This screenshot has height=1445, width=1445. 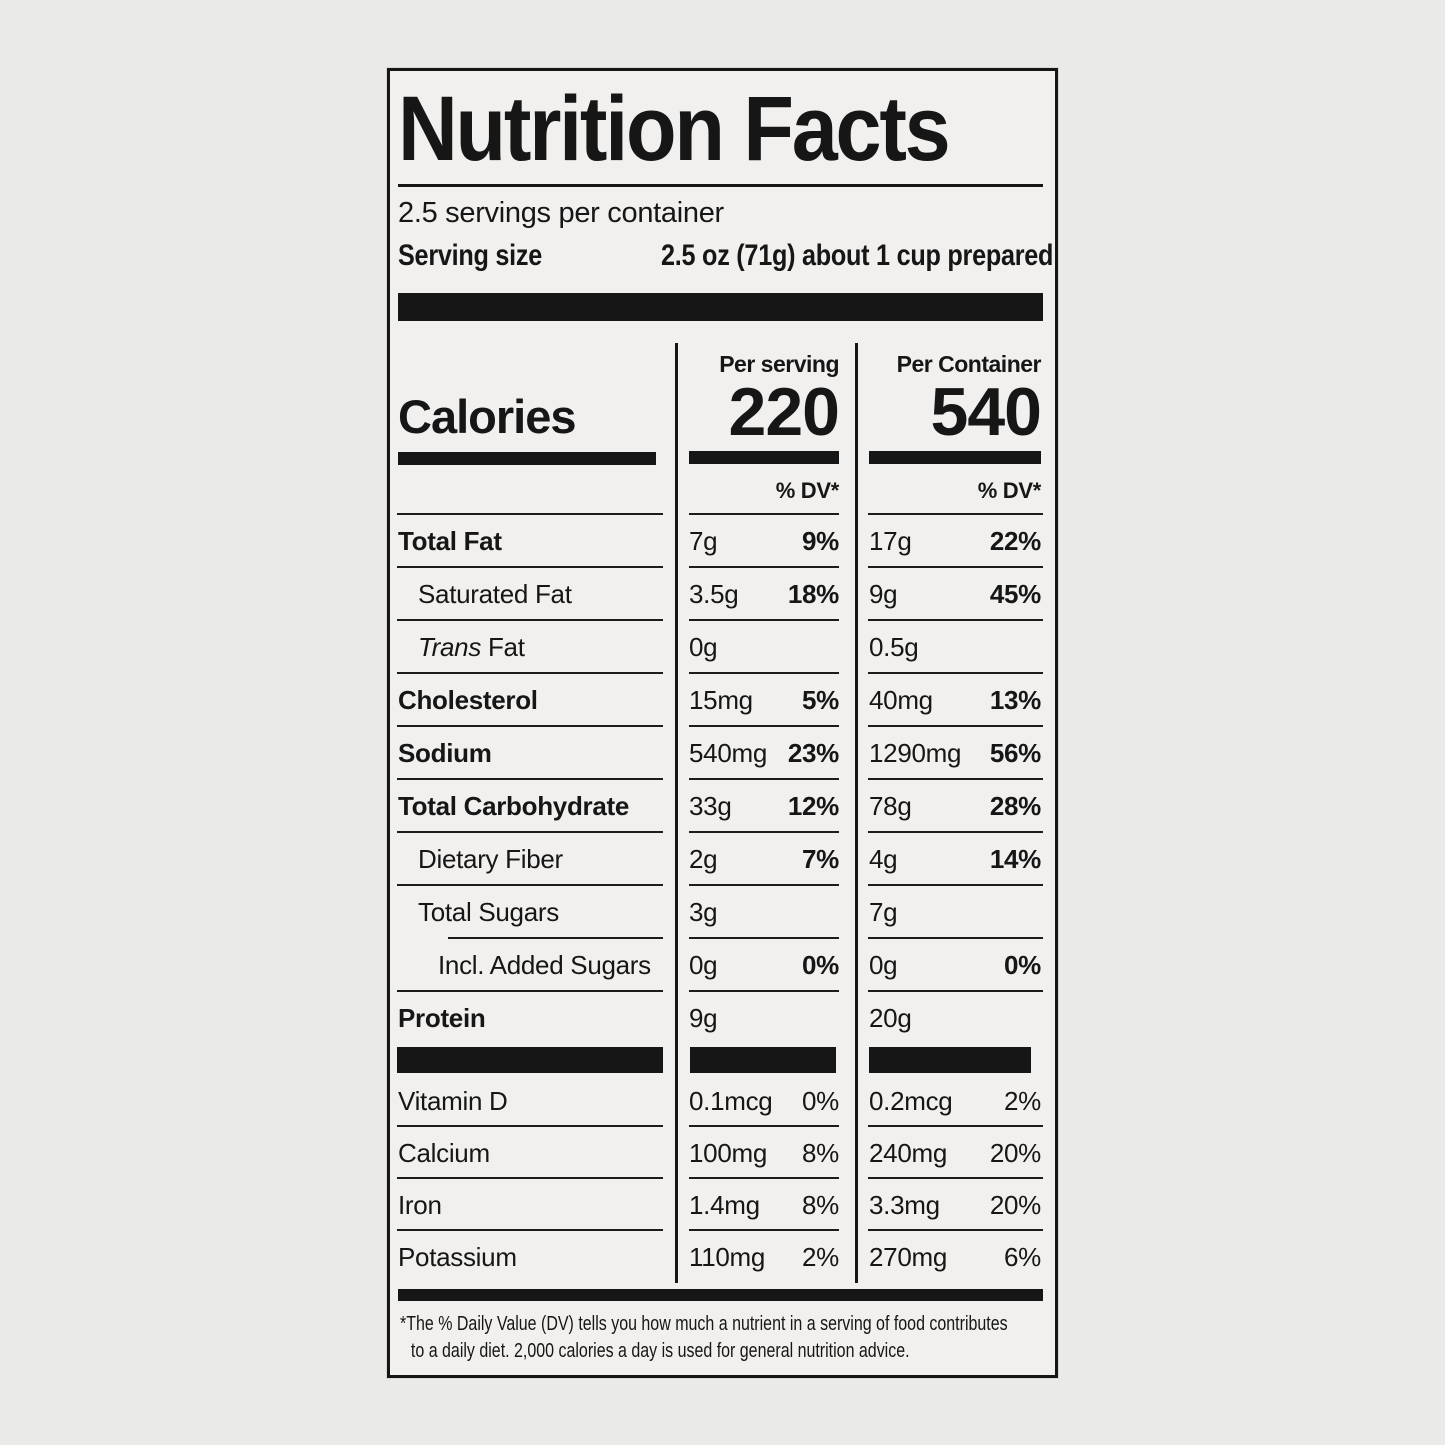 What do you see at coordinates (487, 416) in the screenshot?
I see `calories-label: Calories` at bounding box center [487, 416].